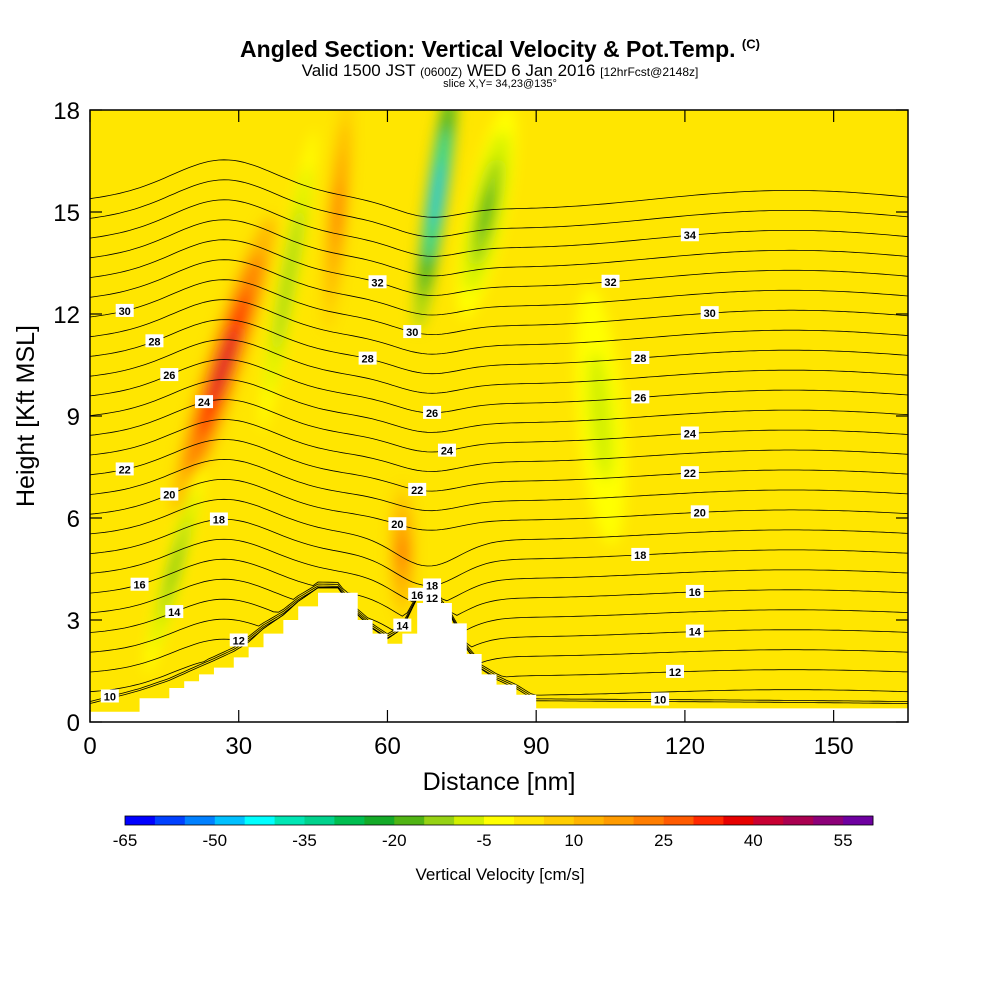 This screenshot has height=1000, width=1000. I want to click on theta-label: 18, so click(640, 556).